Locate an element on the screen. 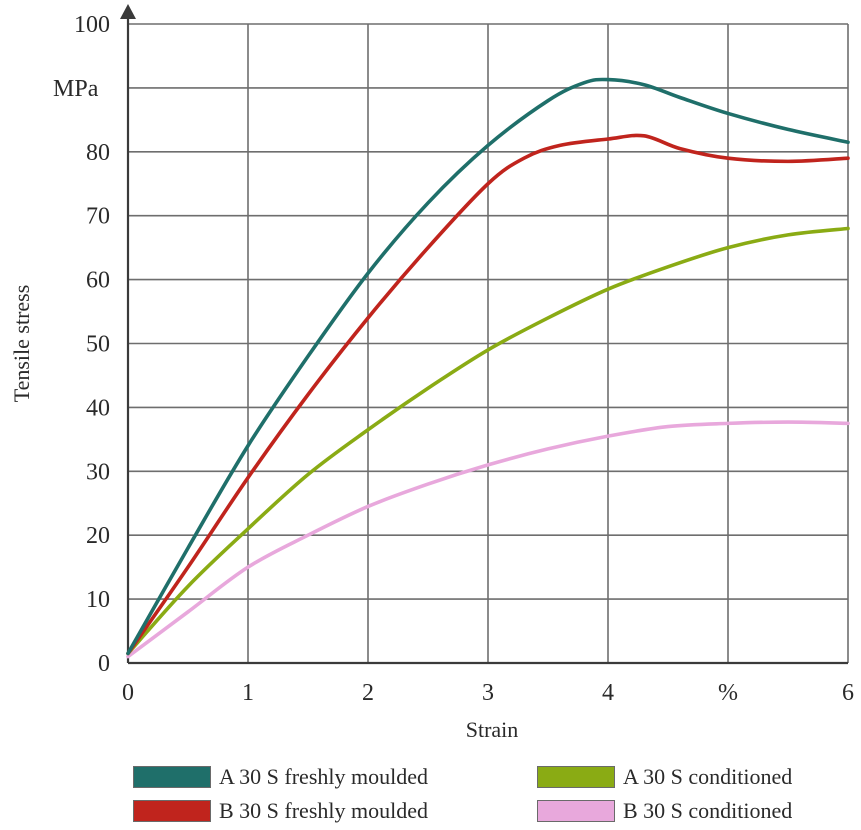 This screenshot has height=830, width=861. x-tick-label: 6 is located at coordinates (848, 693).